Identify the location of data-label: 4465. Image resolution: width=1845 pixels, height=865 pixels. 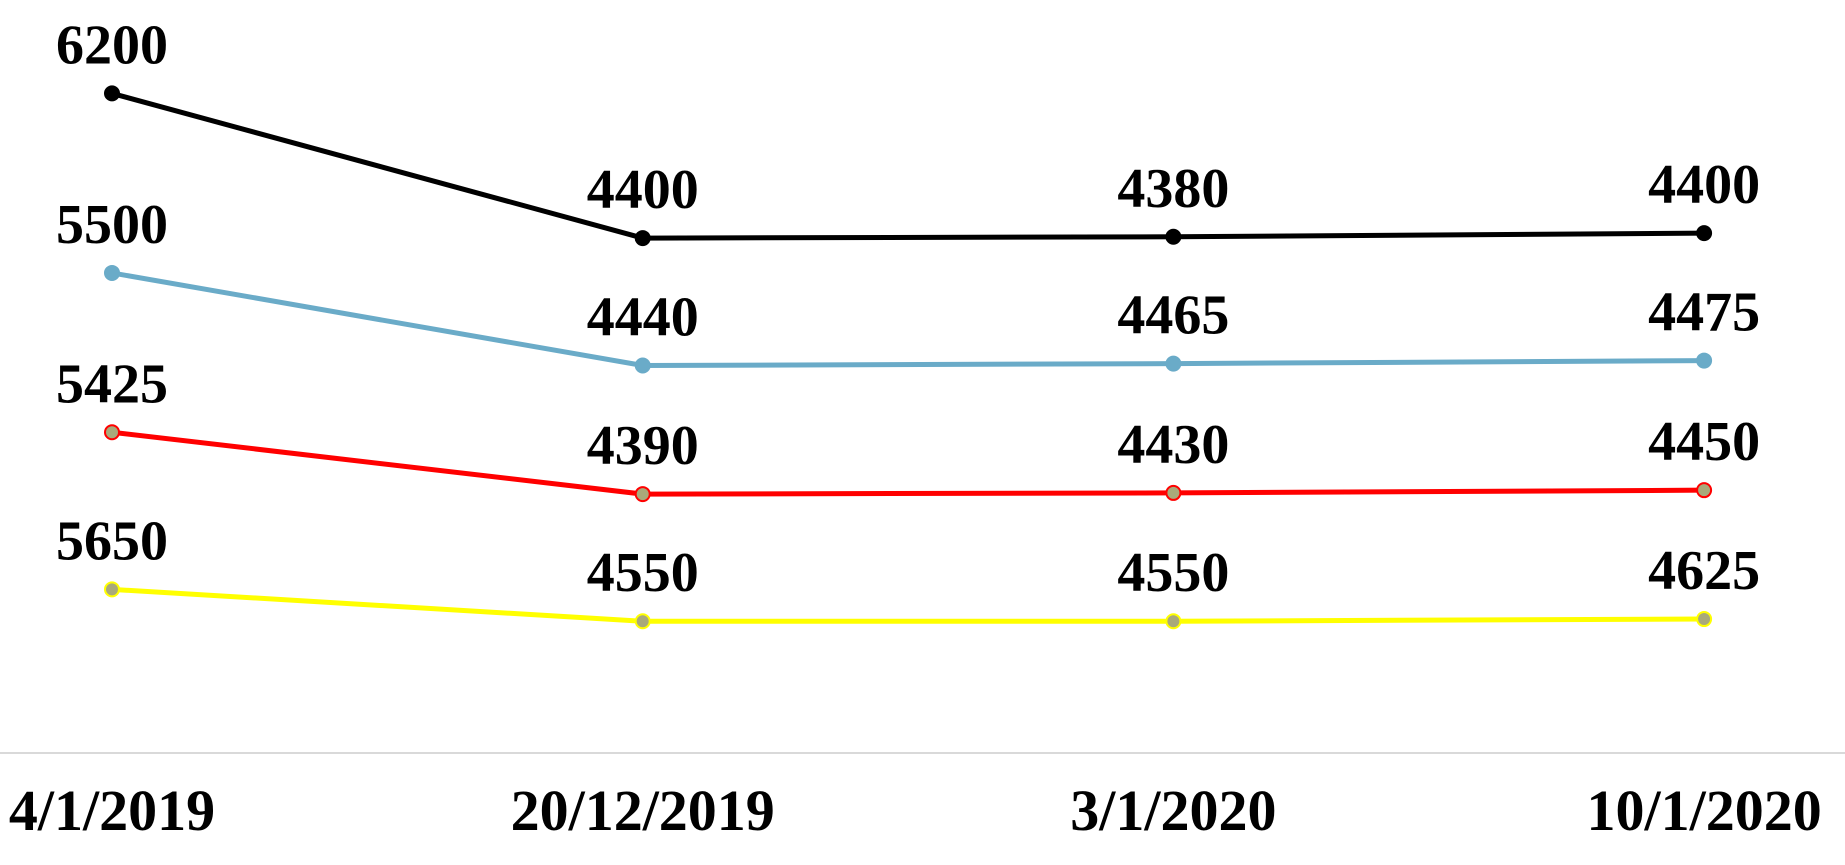
(1173, 316).